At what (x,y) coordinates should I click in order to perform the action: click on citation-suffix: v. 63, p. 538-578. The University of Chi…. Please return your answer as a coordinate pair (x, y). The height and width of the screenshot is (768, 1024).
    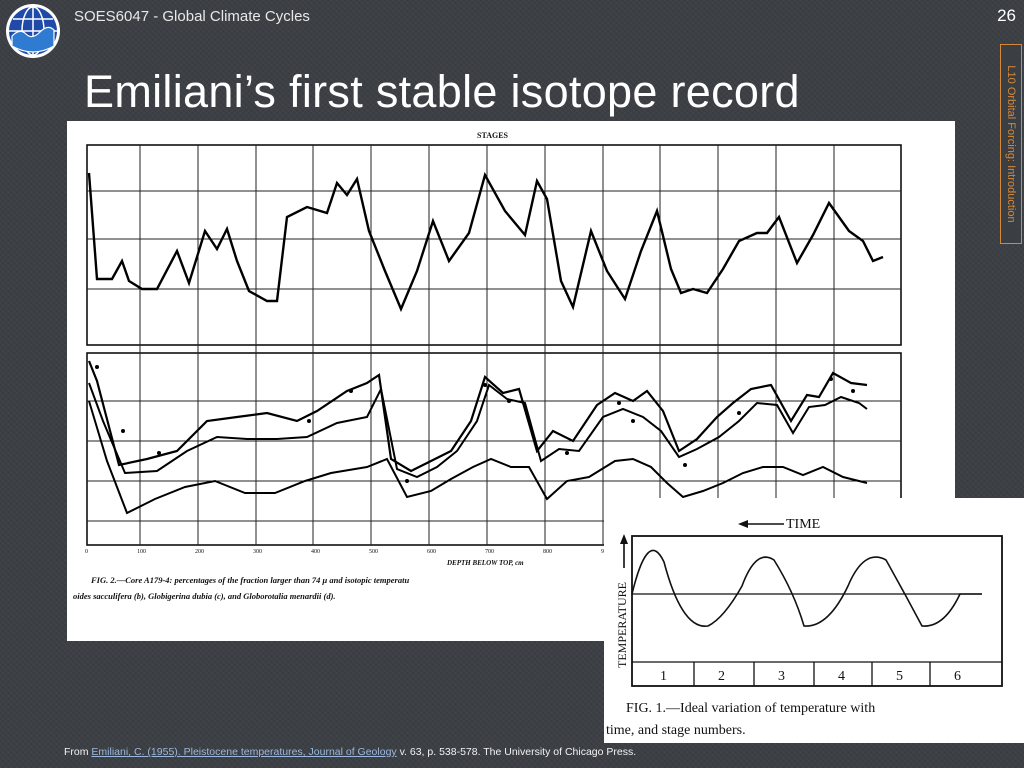
    Looking at the image, I should click on (516, 752).